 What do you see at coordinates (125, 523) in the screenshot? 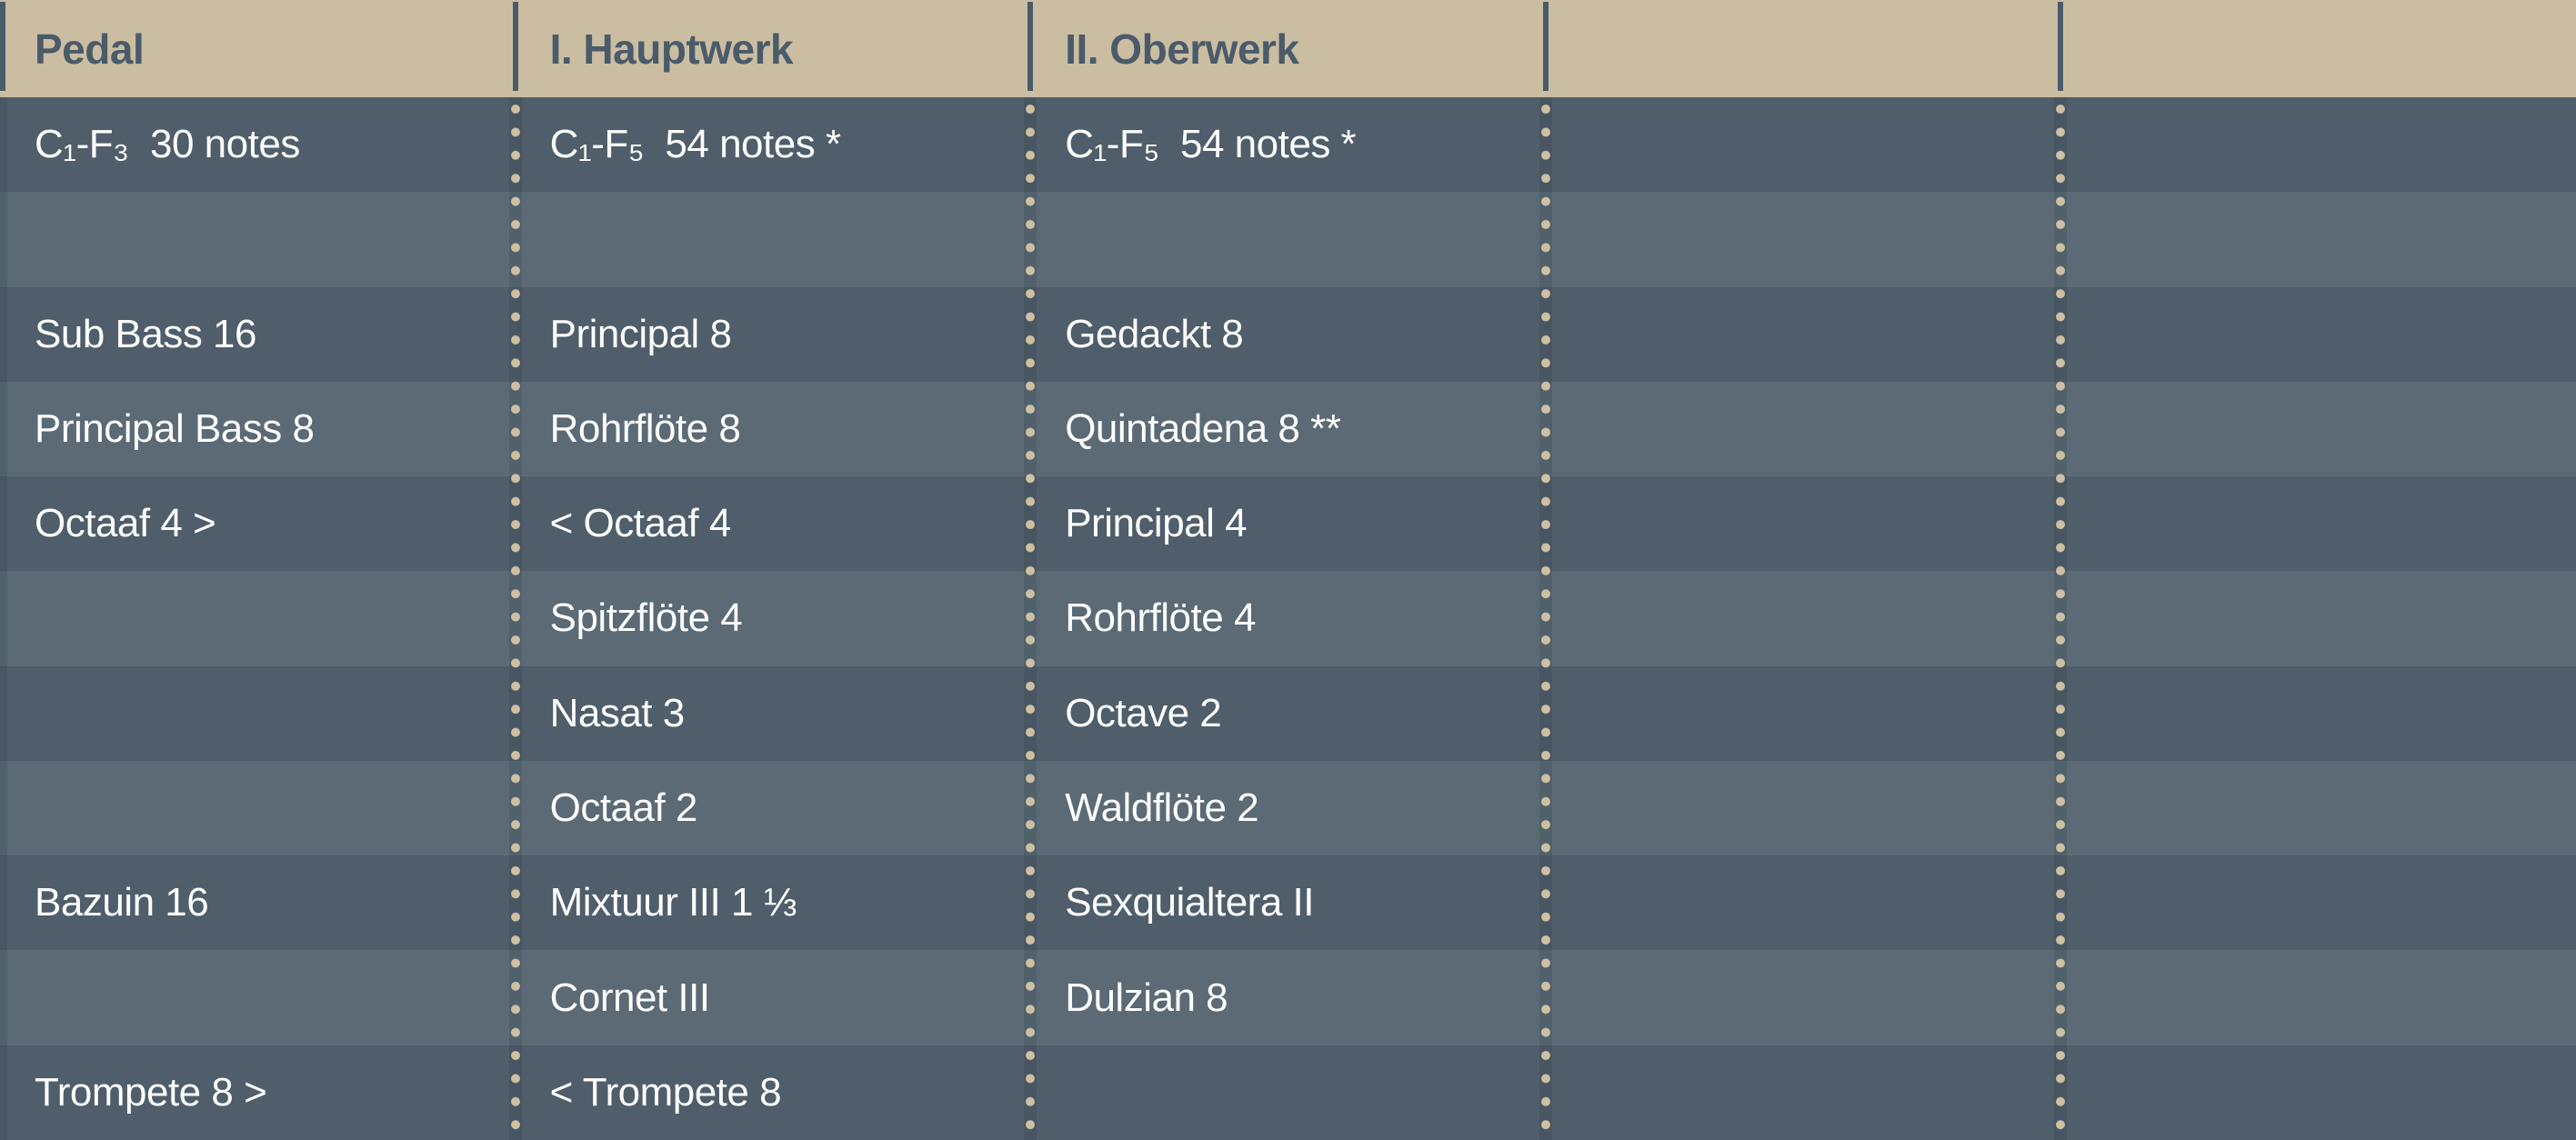
I see `table-cell: Octaaf 4 >` at bounding box center [125, 523].